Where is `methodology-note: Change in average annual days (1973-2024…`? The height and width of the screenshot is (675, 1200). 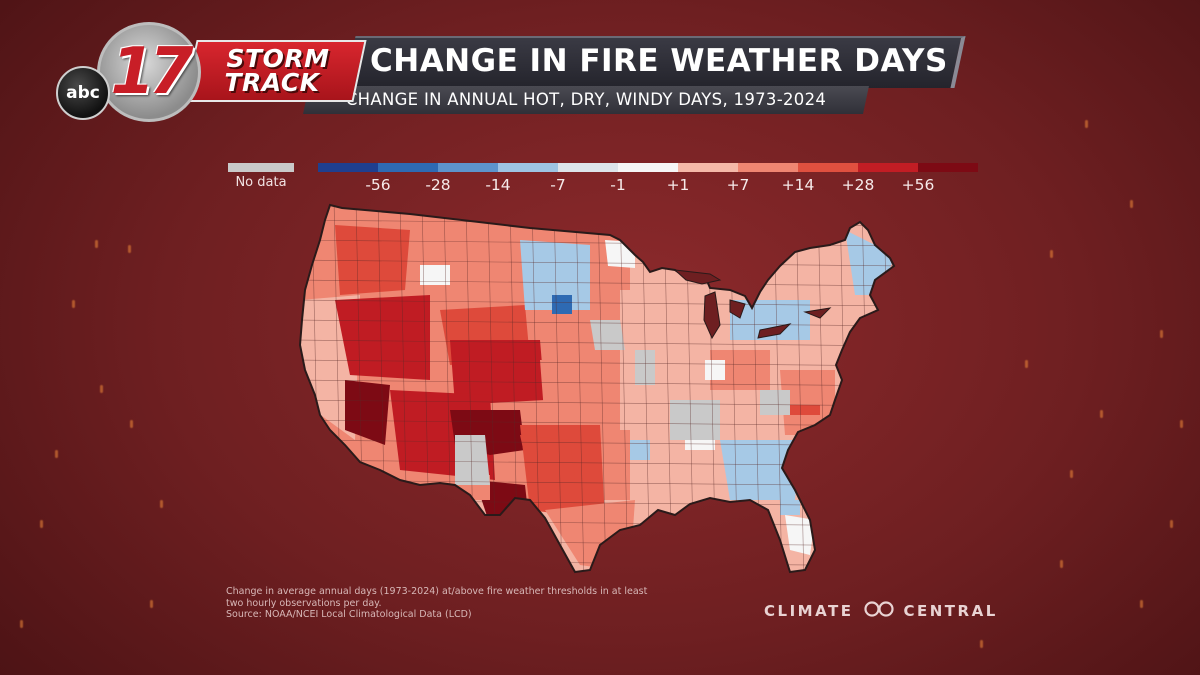 methodology-note: Change in average annual days (1973-2024… is located at coordinates (437, 603).